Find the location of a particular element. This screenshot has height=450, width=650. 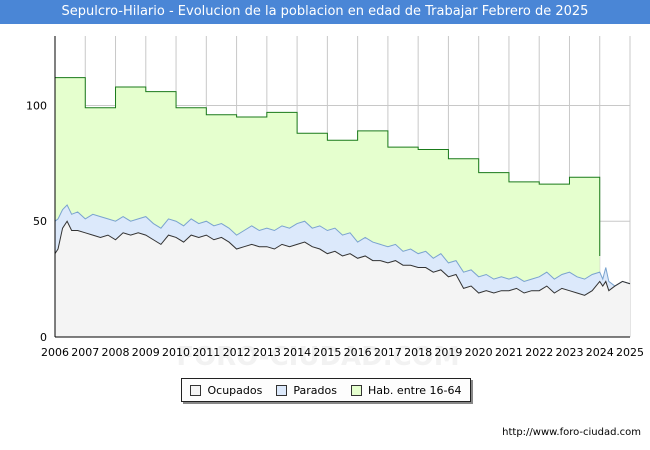

legend-swatch-hab is located at coordinates (356, 390).